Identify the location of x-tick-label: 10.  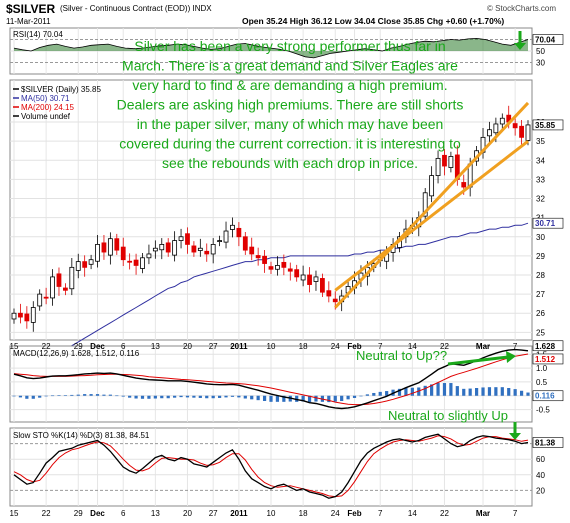
(271, 346).